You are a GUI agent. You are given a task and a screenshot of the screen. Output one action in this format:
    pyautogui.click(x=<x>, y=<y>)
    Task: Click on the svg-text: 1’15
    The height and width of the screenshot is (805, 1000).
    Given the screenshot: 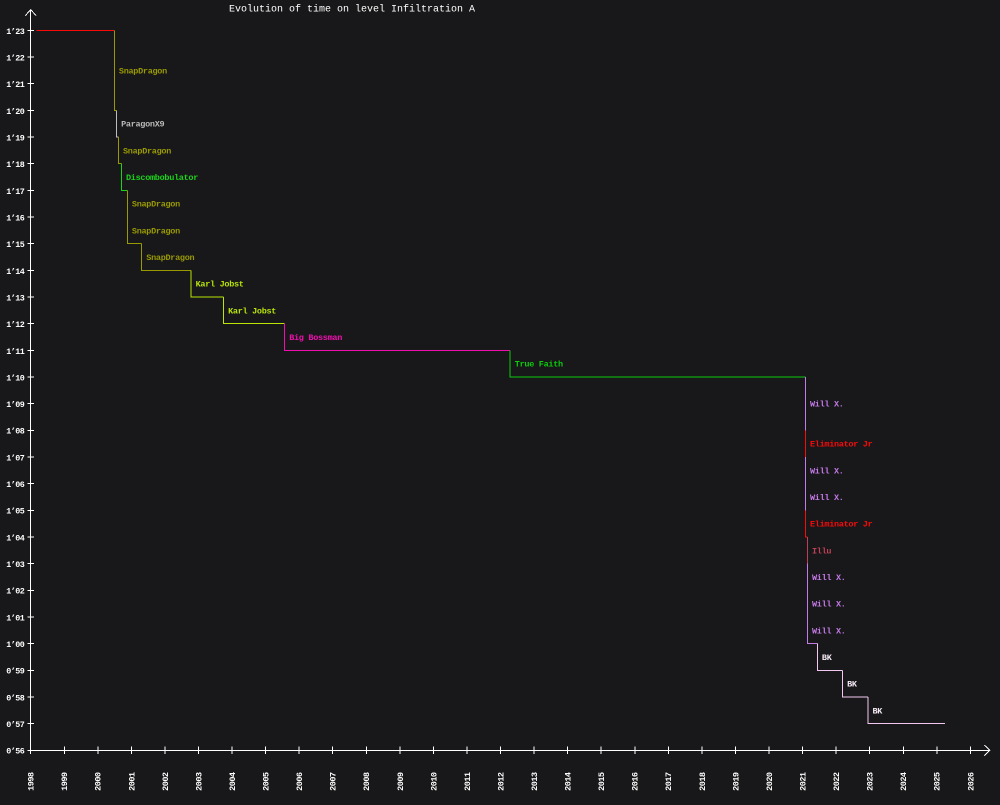 What is the action you would take?
    pyautogui.click(x=15, y=245)
    